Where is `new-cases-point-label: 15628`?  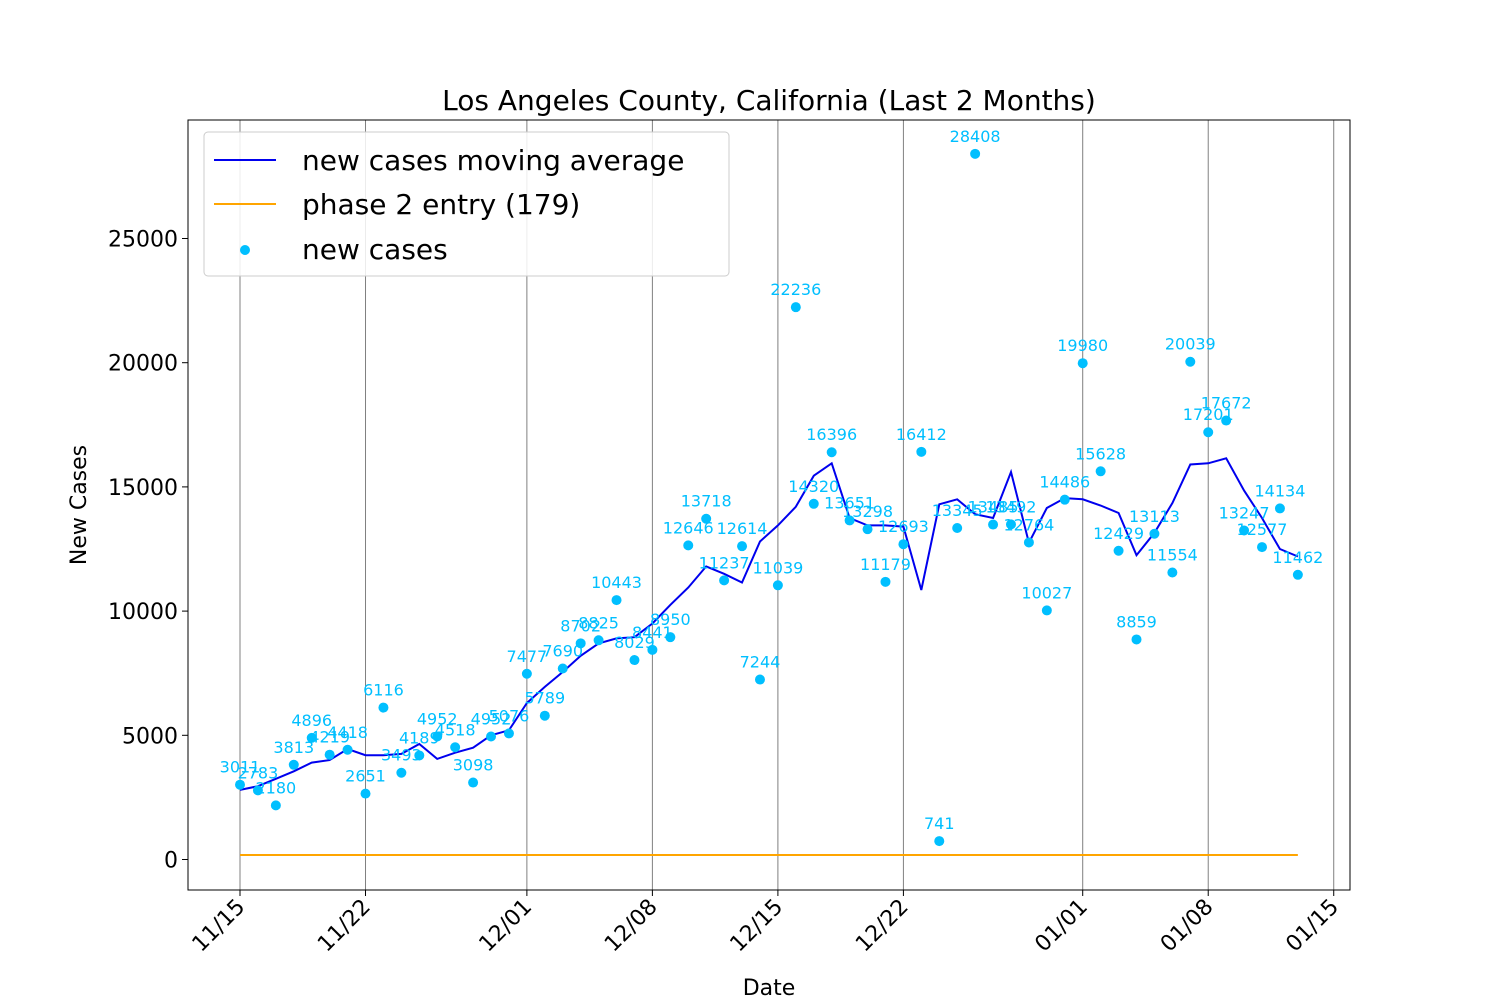
new-cases-point-label: 15628 is located at coordinates (1100, 453).